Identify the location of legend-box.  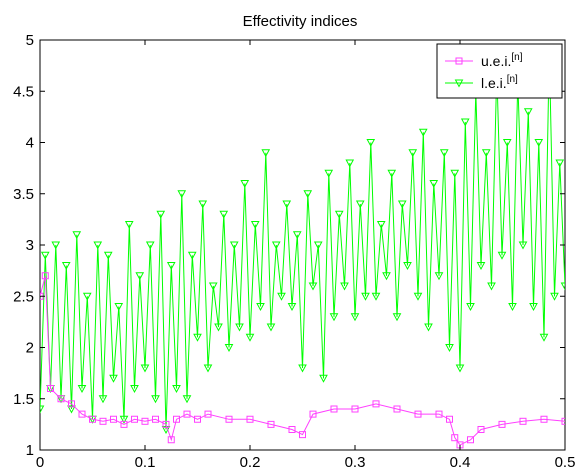
(499, 71).